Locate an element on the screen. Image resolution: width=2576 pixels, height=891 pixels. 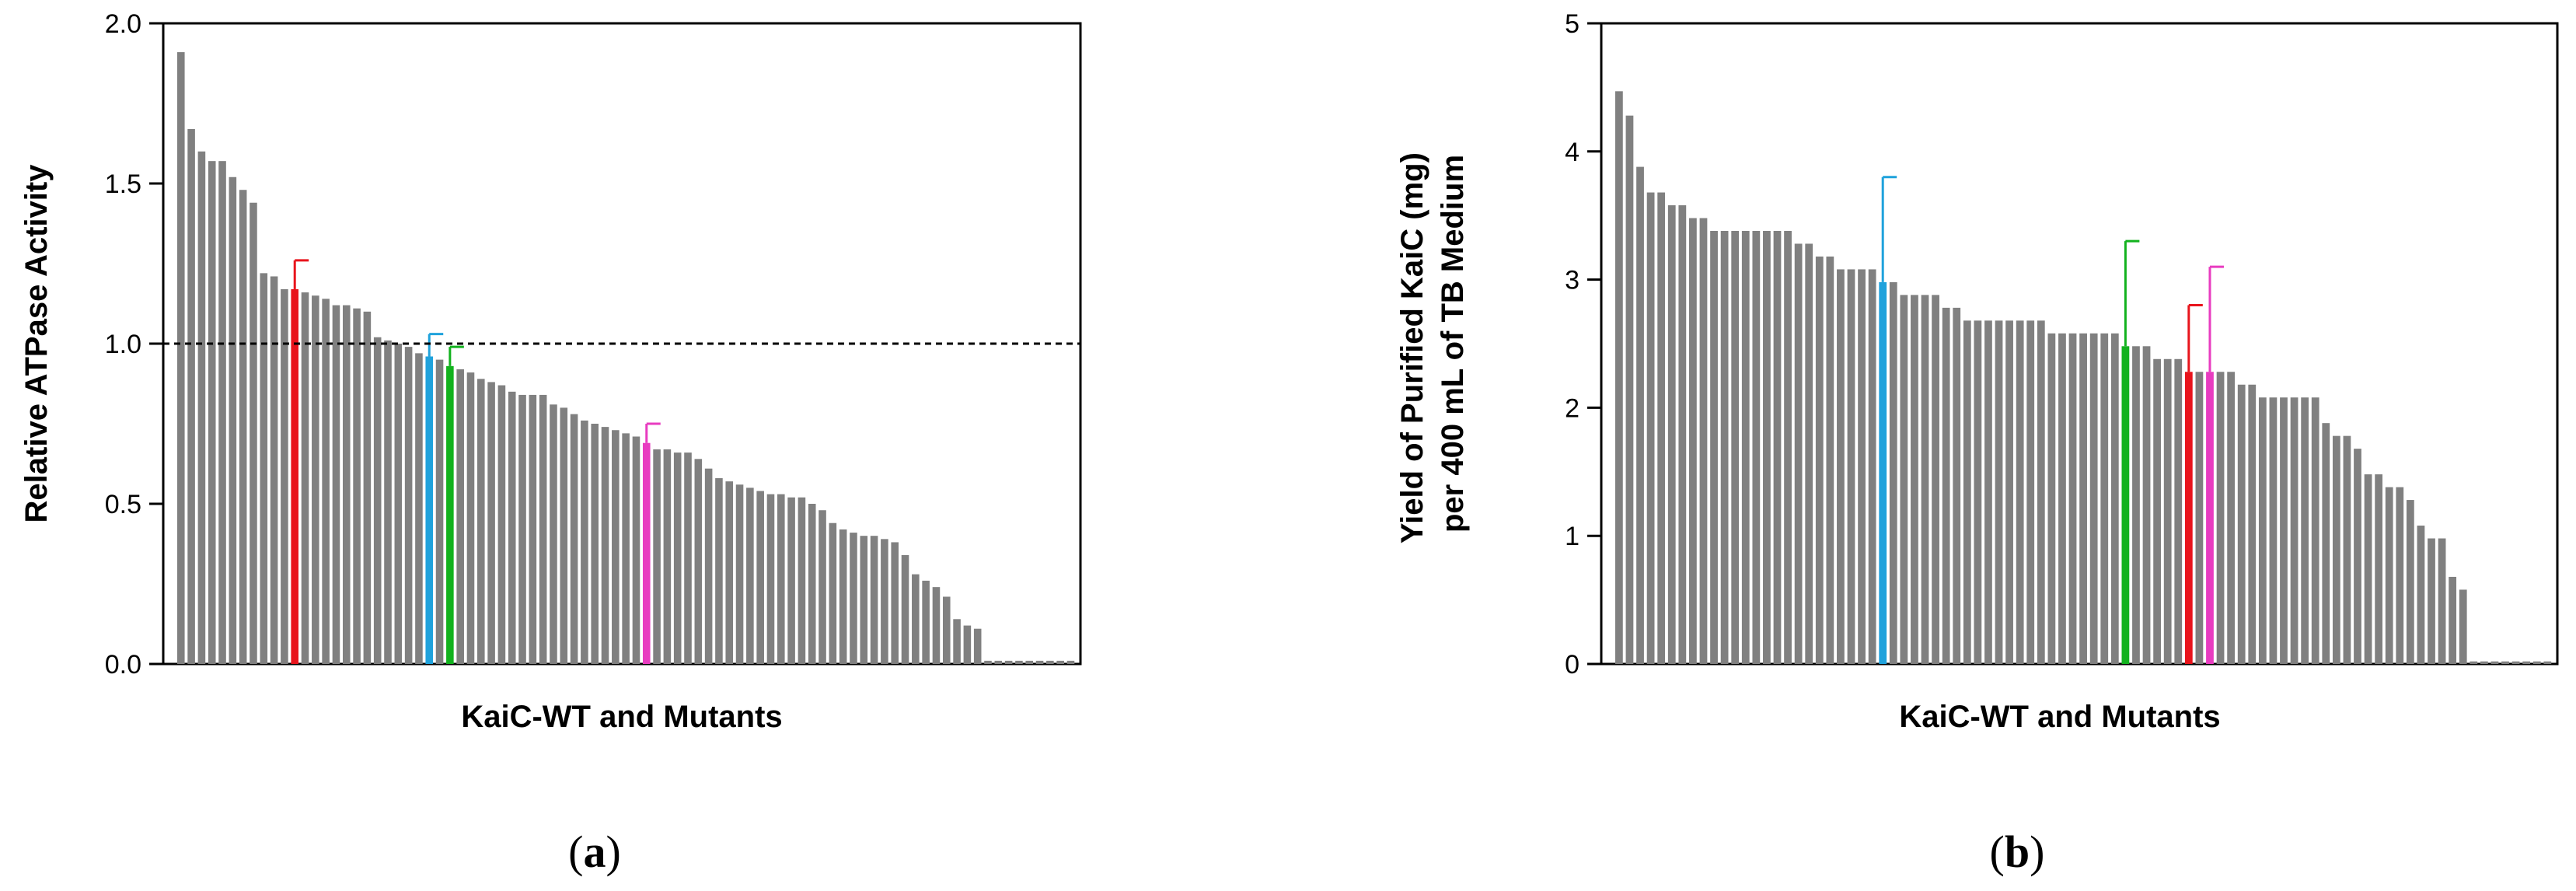
panel-b-error-bar is located at coordinates (2195, 338).